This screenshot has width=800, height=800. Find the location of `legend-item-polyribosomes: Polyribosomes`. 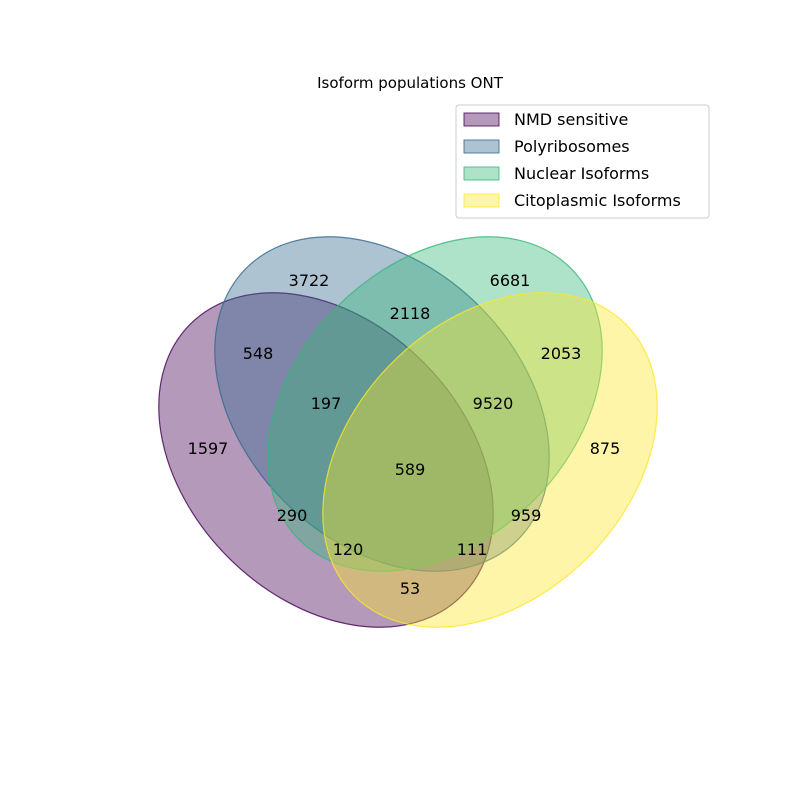

legend-item-polyribosomes: Polyribosomes is located at coordinates (546, 146).